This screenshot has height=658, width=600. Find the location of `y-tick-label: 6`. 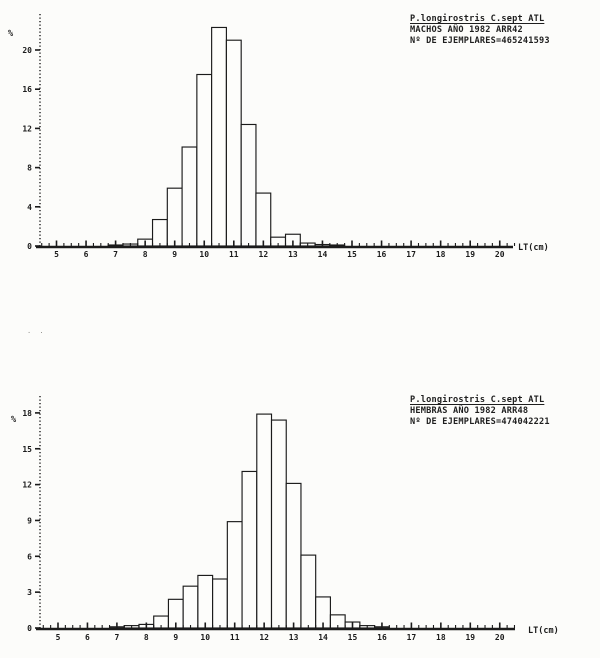

y-tick-label: 6 is located at coordinates (29, 556).